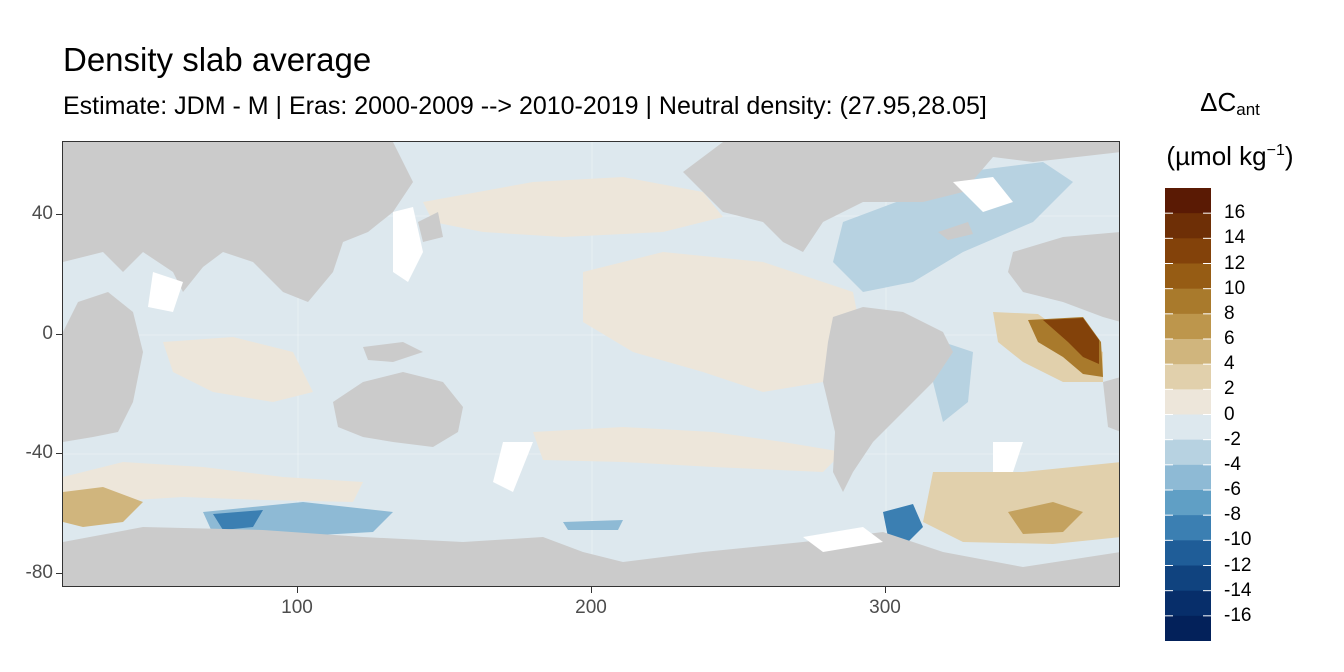 Image resolution: width=1344 pixels, height=672 pixels. I want to click on no-data-north-atlantic, so click(983, 194).